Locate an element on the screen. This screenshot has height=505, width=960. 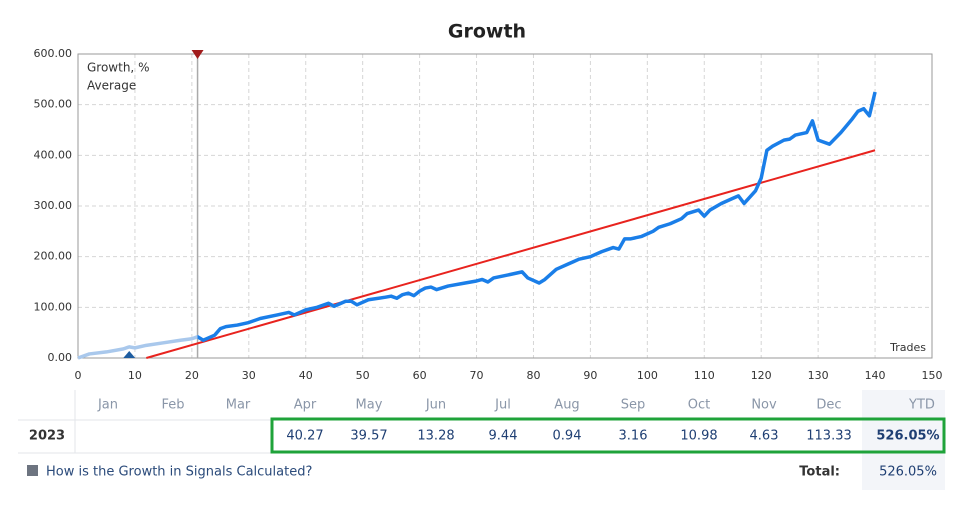
x-tick-label: 0 is located at coordinates (78, 375).